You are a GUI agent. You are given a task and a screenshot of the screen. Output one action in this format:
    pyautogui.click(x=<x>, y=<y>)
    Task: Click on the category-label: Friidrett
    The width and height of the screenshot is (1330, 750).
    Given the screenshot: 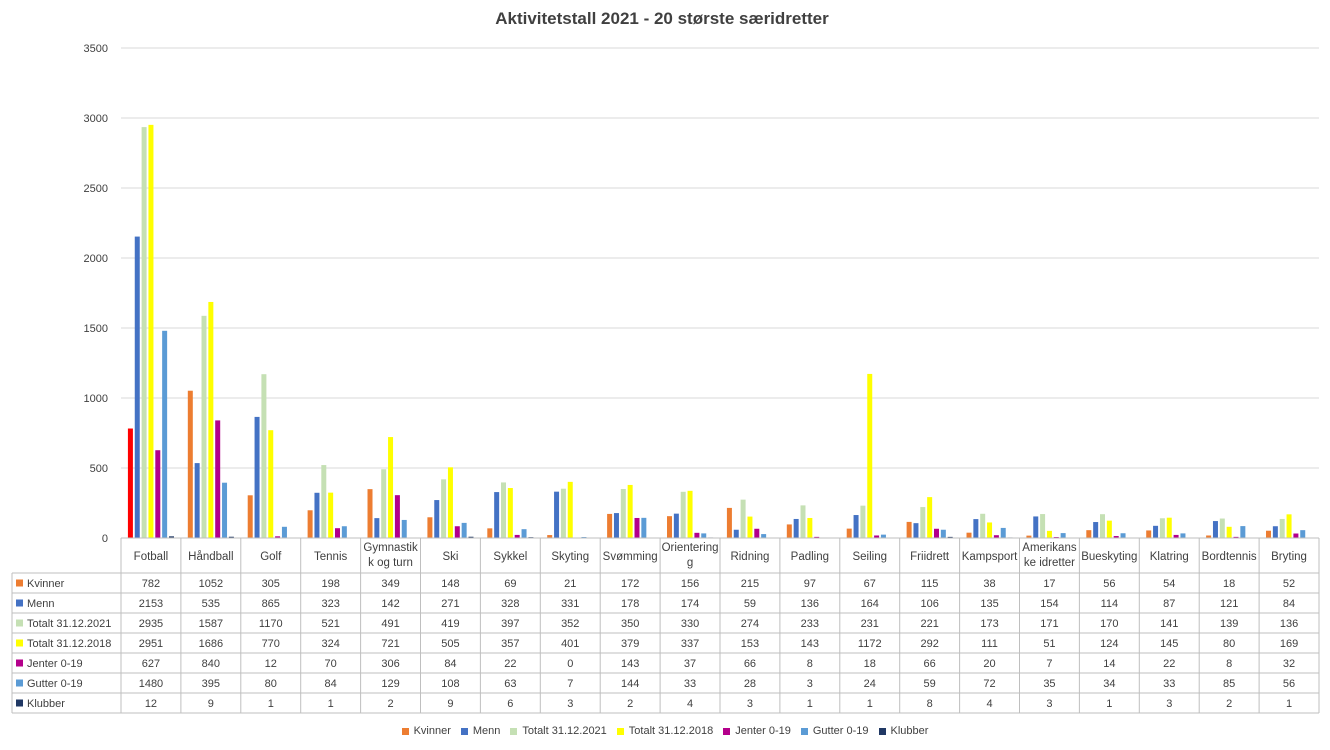 What is the action you would take?
    pyautogui.click(x=930, y=557)
    